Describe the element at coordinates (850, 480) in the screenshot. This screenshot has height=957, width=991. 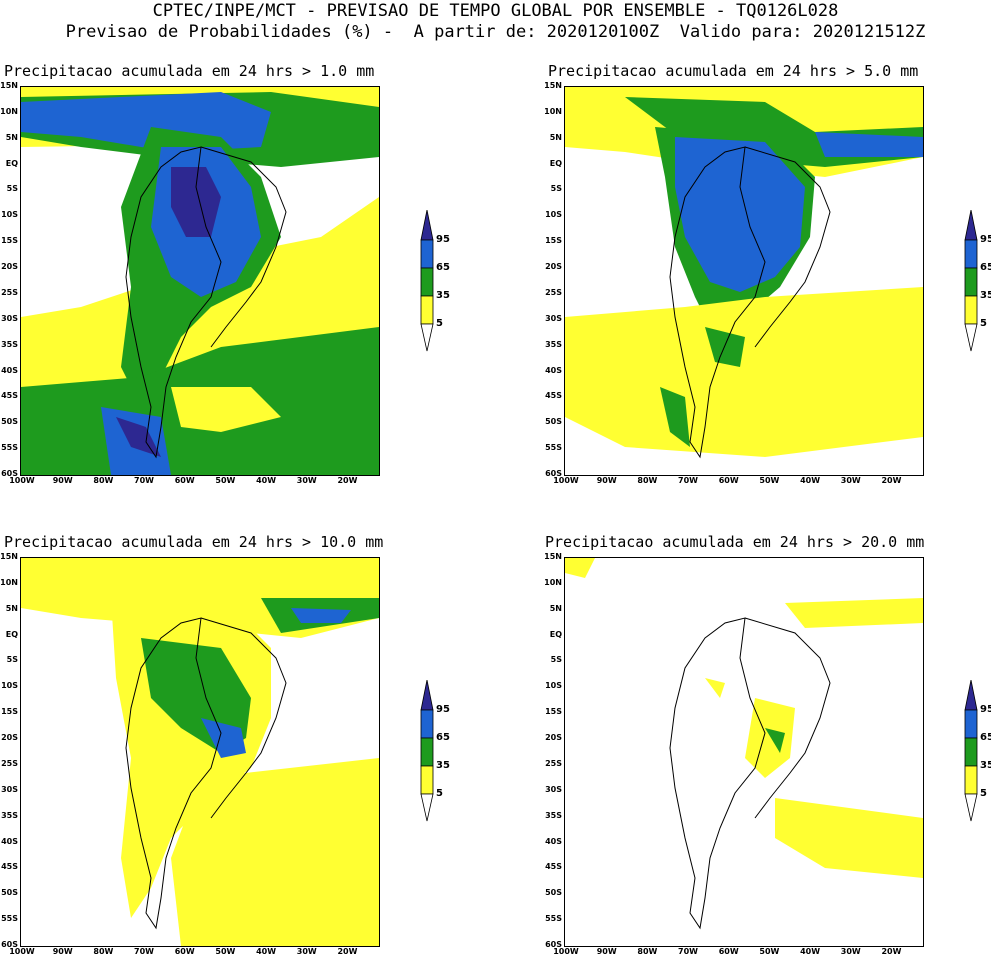
I see `lon-label: 30W` at that location.